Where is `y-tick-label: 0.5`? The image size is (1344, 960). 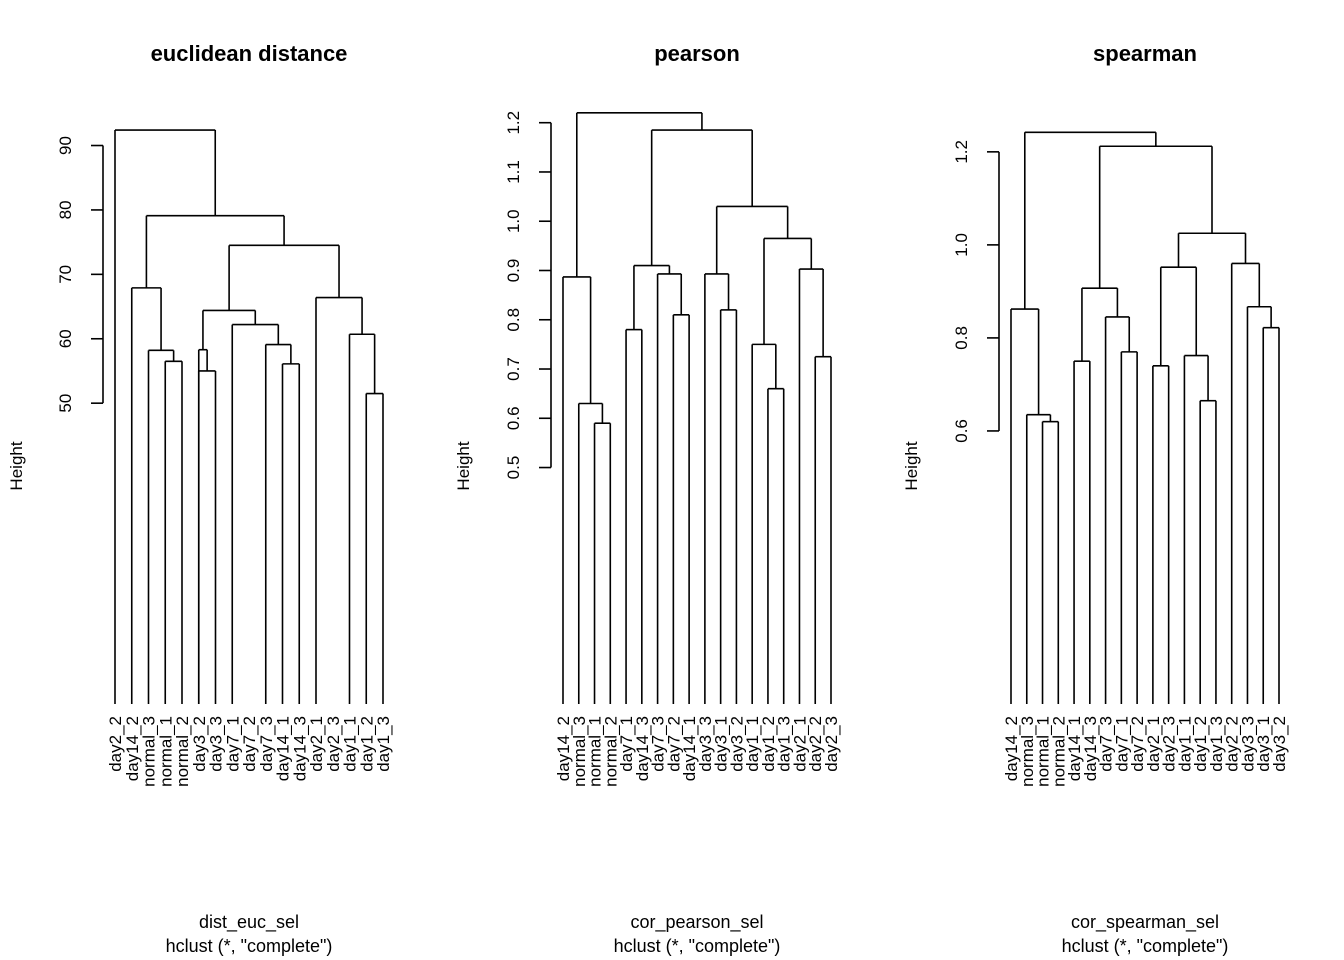
y-tick-label: 0.5 is located at coordinates (513, 468).